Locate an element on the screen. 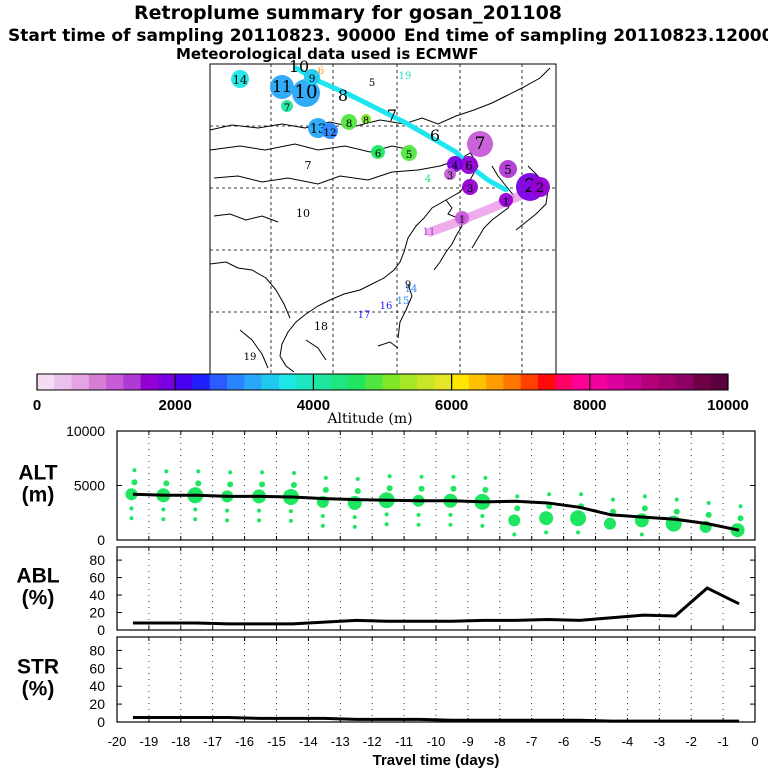 The width and height of the screenshot is (768, 768). plume-cluster-label: 14 is located at coordinates (240, 80).